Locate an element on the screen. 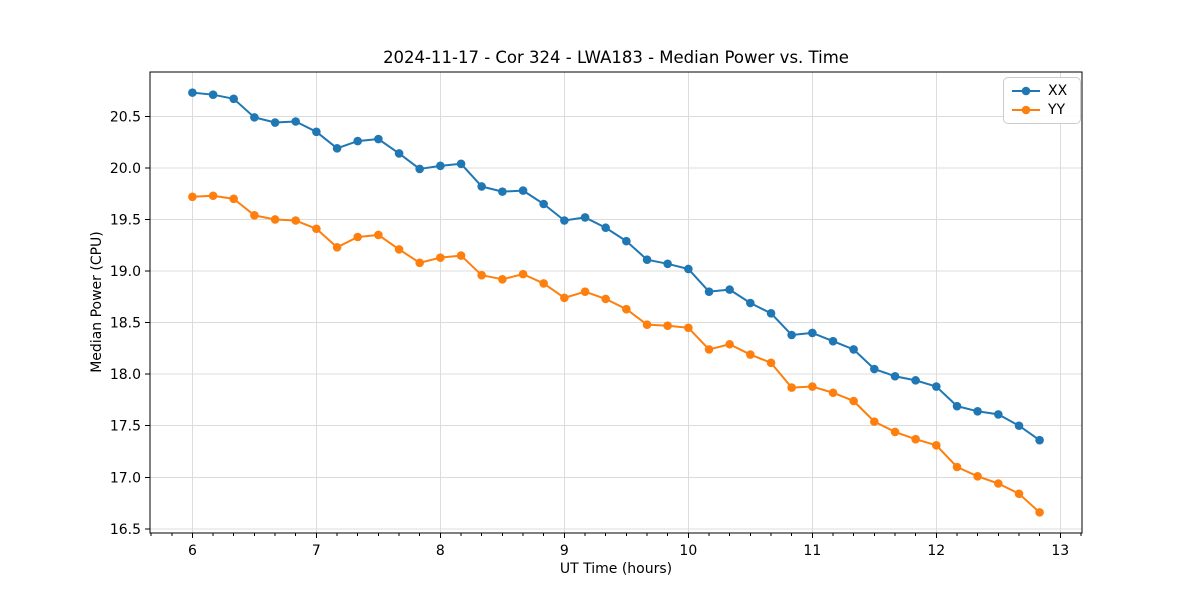  y-tick-label: 19.5 is located at coordinates (125, 220).